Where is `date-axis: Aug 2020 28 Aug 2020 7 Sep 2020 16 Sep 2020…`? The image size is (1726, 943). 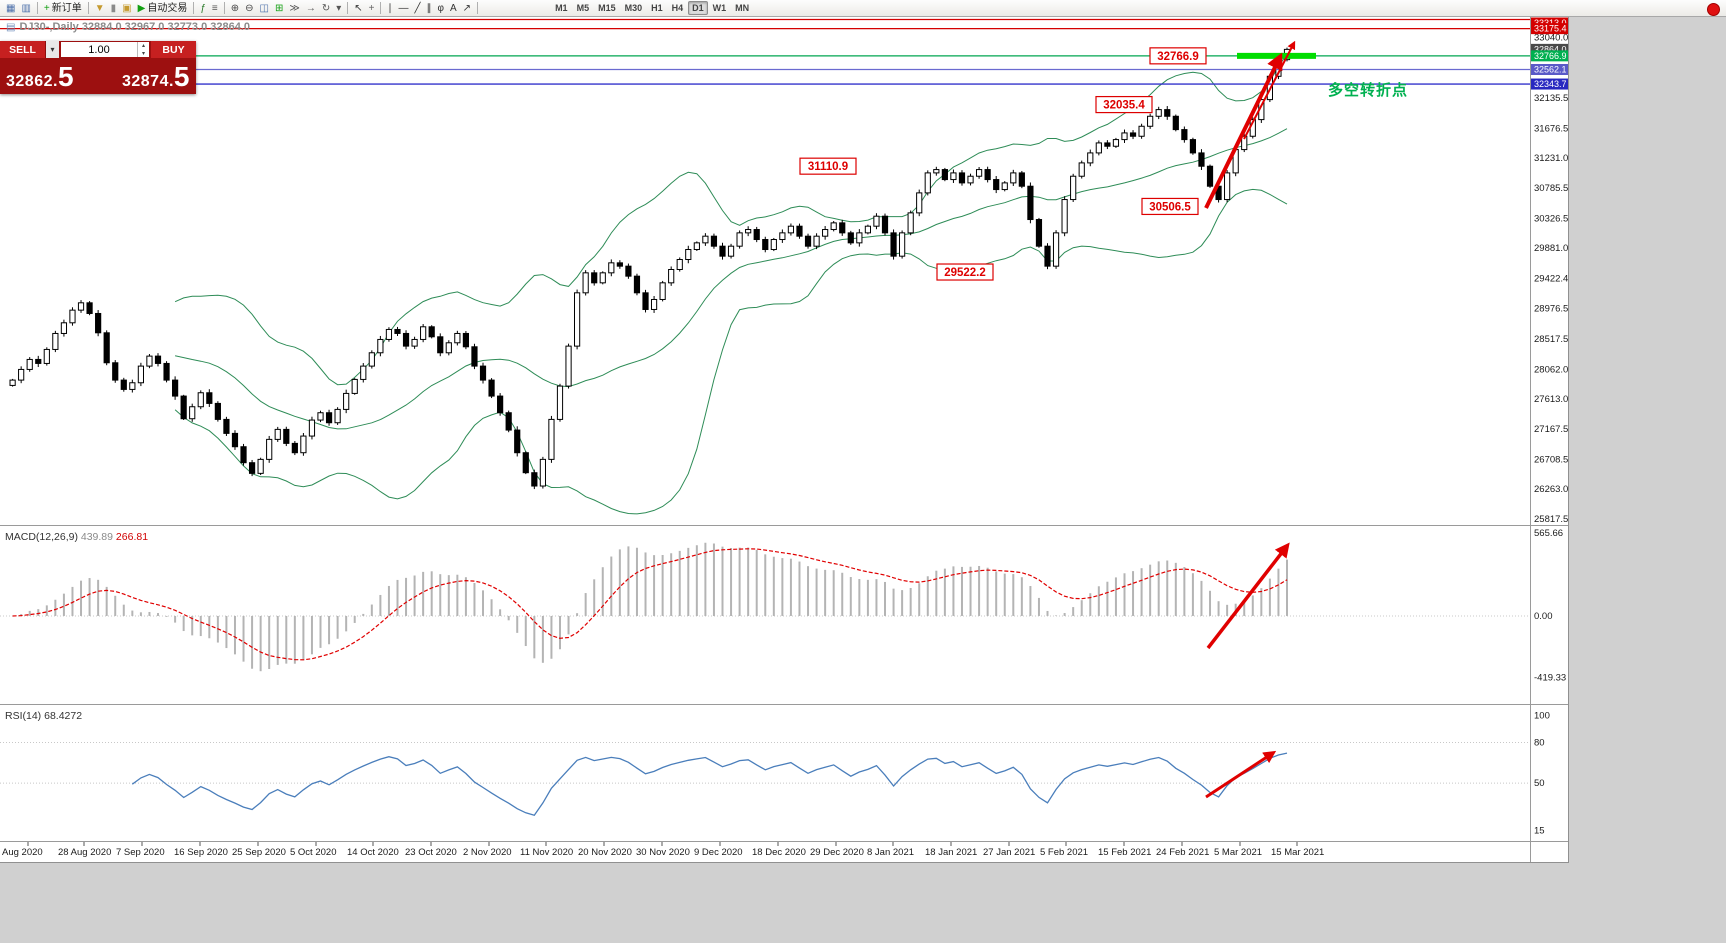 date-axis: Aug 2020 28 Aug 2020 7 Sep 2020 16 Sep 2020… is located at coordinates (663, 850).